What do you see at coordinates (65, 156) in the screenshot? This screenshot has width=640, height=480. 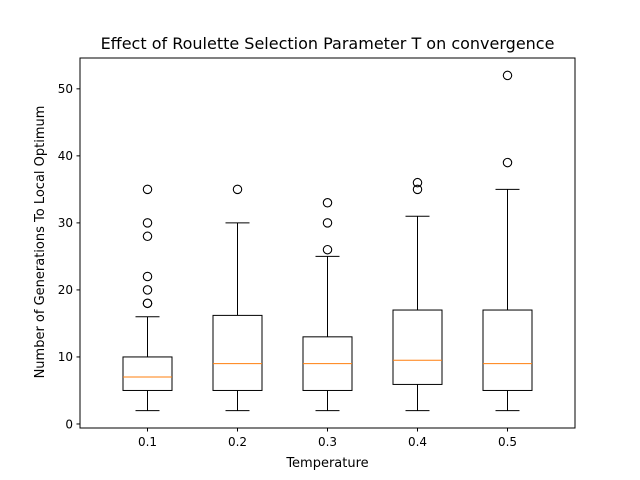 I see `y-tick-label: 40` at bounding box center [65, 156].